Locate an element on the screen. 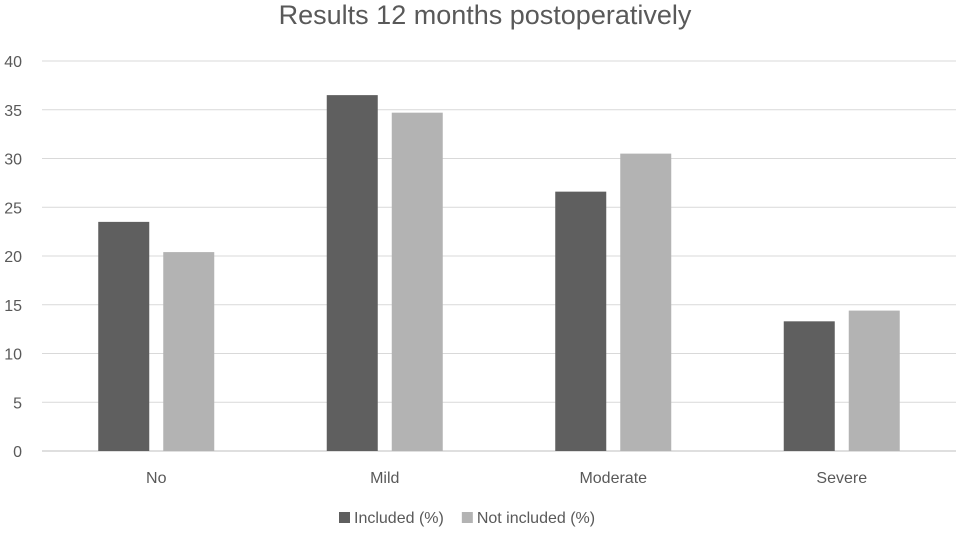 The height and width of the screenshot is (535, 959). x-axis: No Mild Moderate Severe is located at coordinates (506, 478).